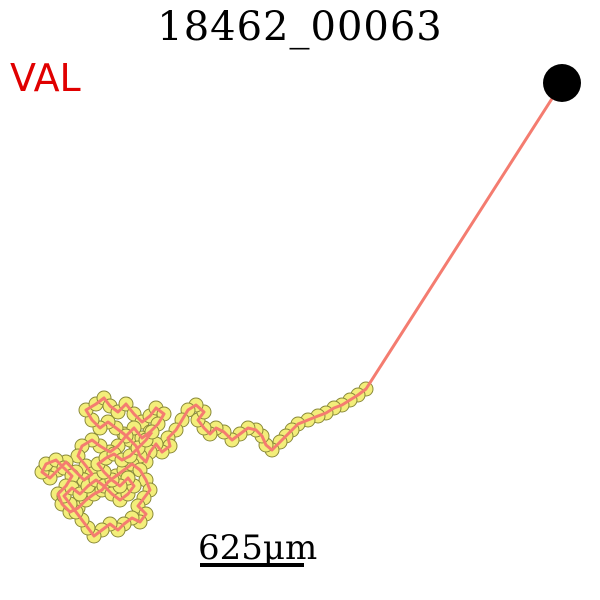 The height and width of the screenshot is (600, 600). I want to click on page-title: 18462_00063, so click(300, 27).